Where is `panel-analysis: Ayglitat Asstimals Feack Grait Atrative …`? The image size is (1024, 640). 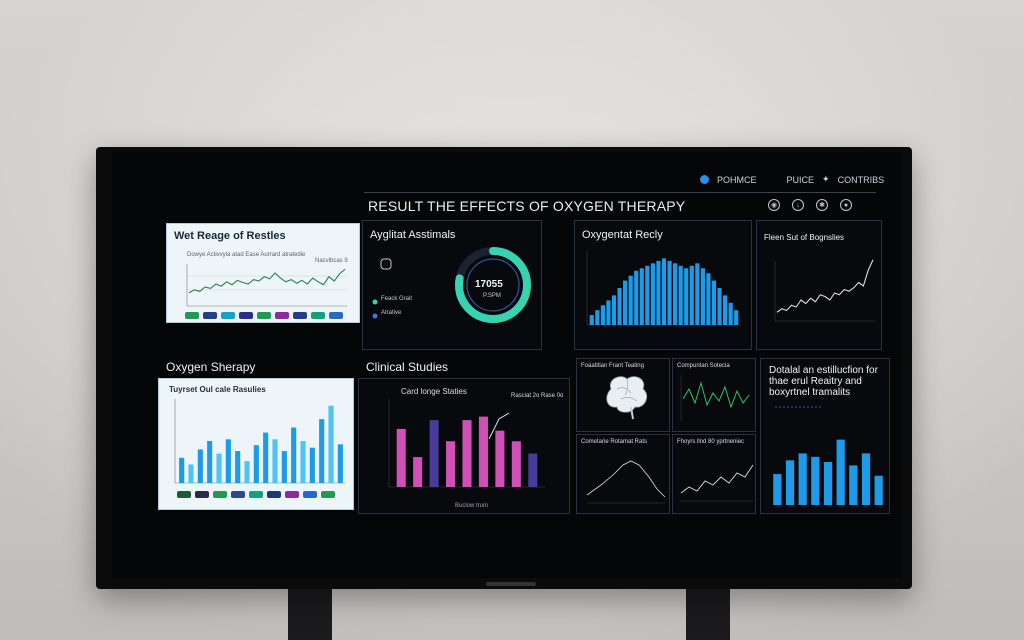
panel-analysis: Ayglitat Asstimals Feack Grait Atrative … is located at coordinates (452, 285).